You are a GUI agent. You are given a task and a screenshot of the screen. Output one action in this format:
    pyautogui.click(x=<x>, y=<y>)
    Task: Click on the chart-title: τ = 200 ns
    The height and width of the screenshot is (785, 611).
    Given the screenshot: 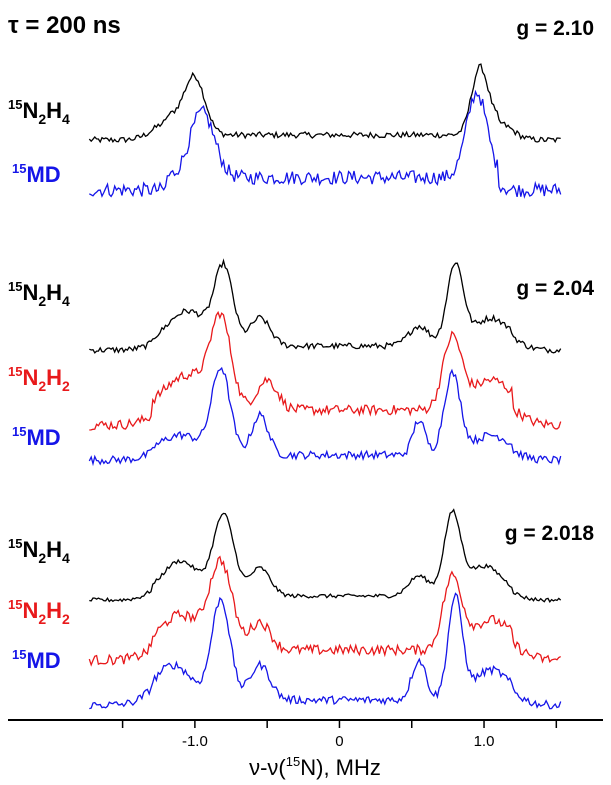 What is the action you would take?
    pyautogui.click(x=64, y=25)
    